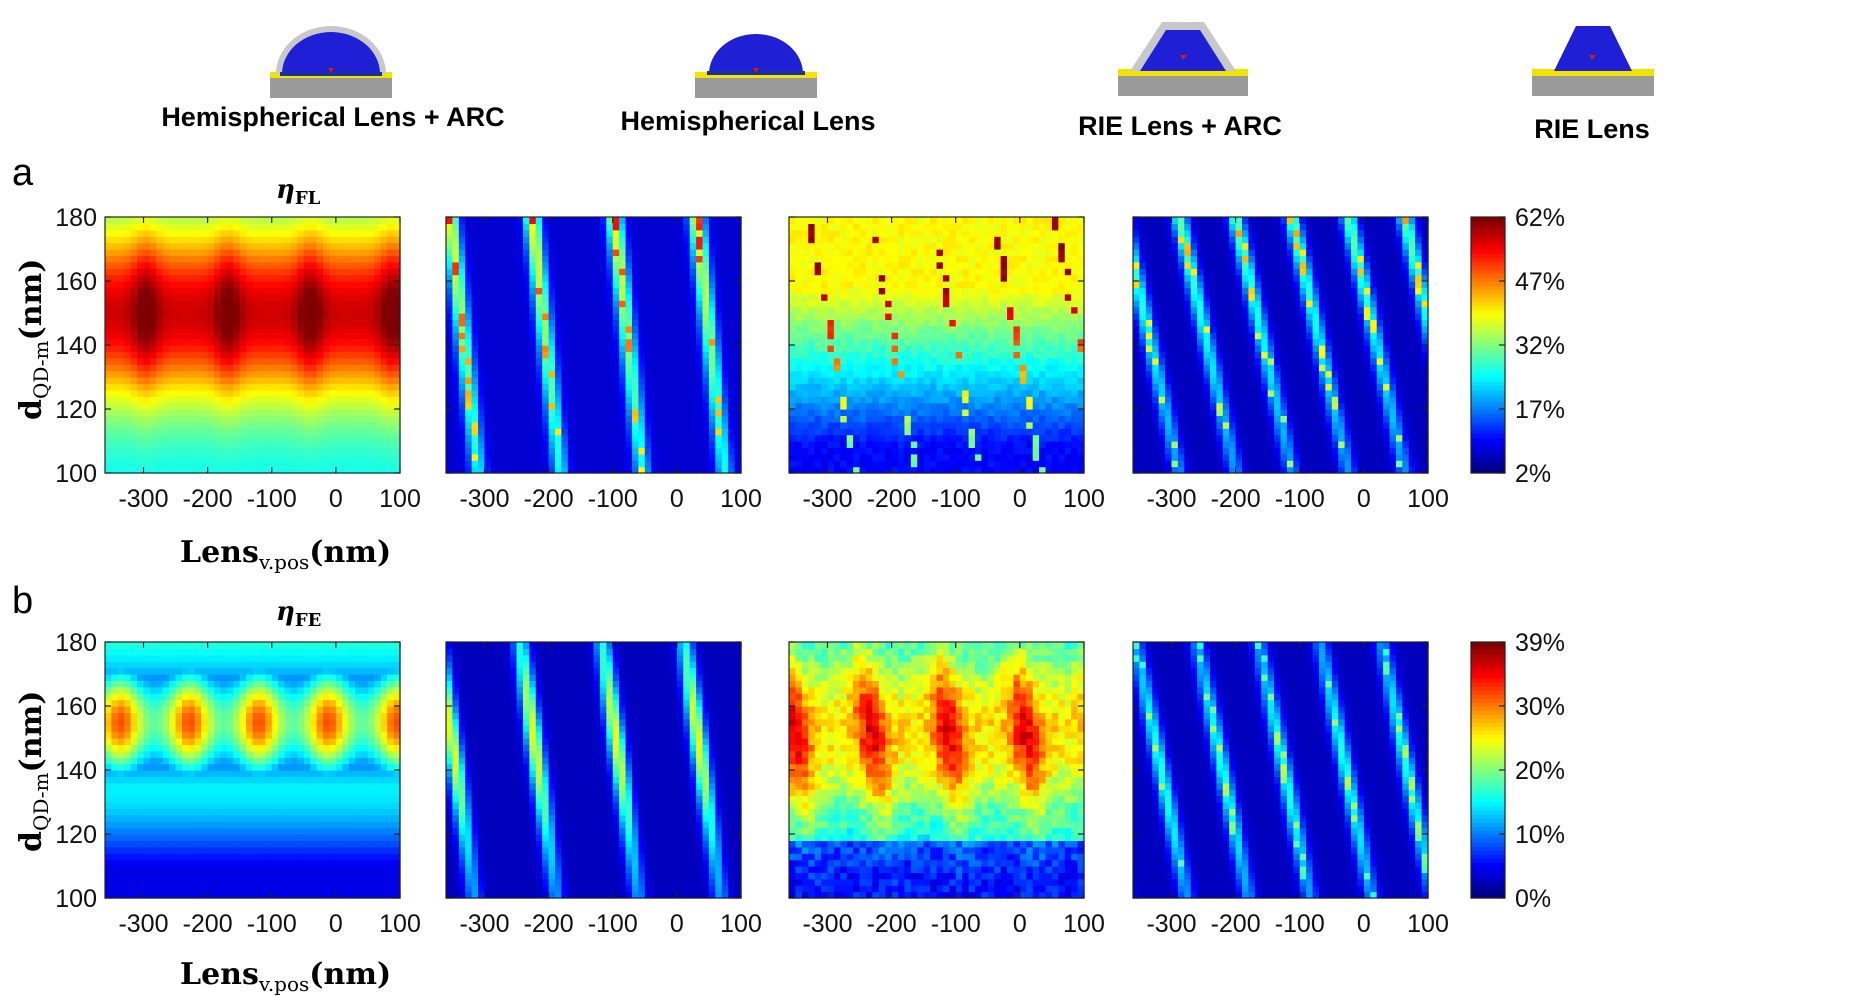  What do you see at coordinates (143, 499) in the screenshot?
I see `x-tick-label: -300` at bounding box center [143, 499].